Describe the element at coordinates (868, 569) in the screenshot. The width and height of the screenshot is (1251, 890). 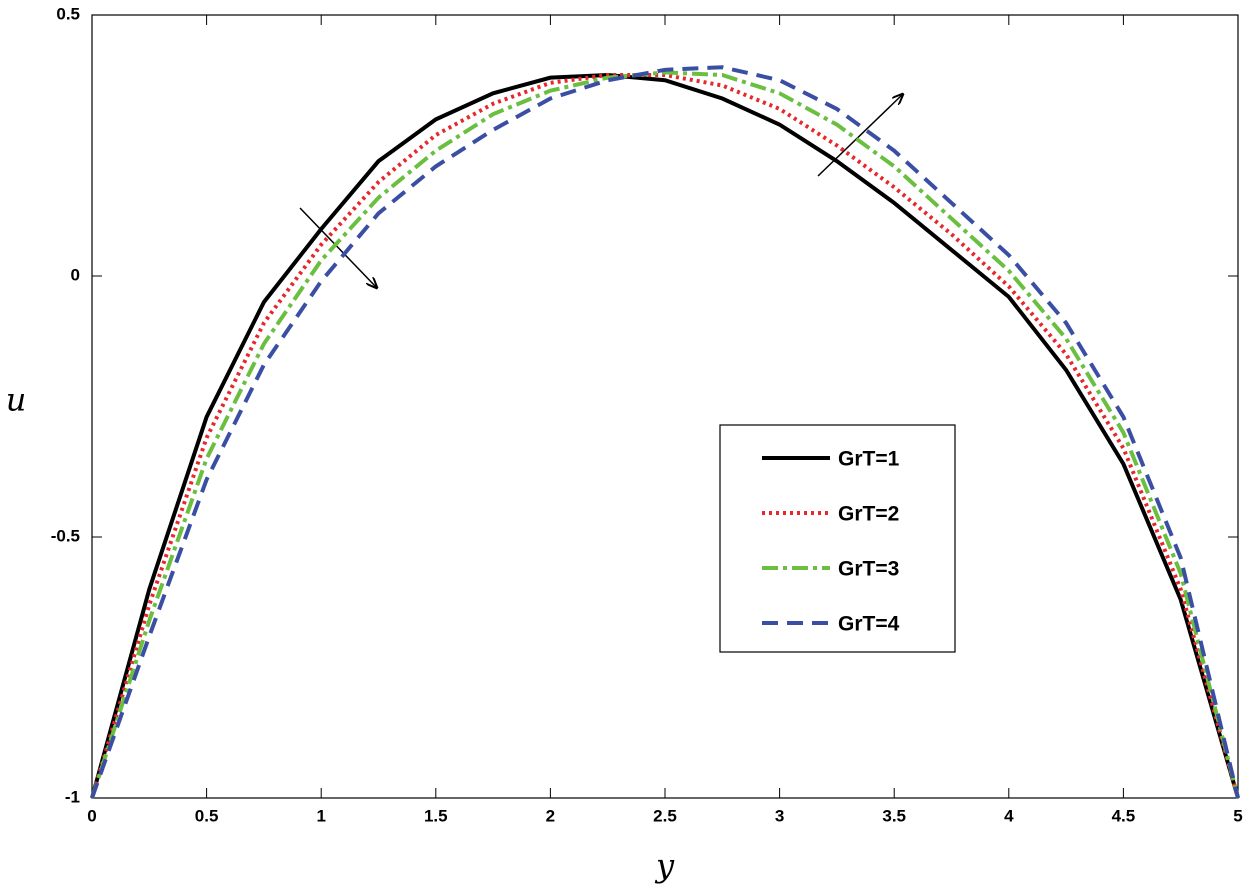
I see `legend-label: GrT=3` at that location.